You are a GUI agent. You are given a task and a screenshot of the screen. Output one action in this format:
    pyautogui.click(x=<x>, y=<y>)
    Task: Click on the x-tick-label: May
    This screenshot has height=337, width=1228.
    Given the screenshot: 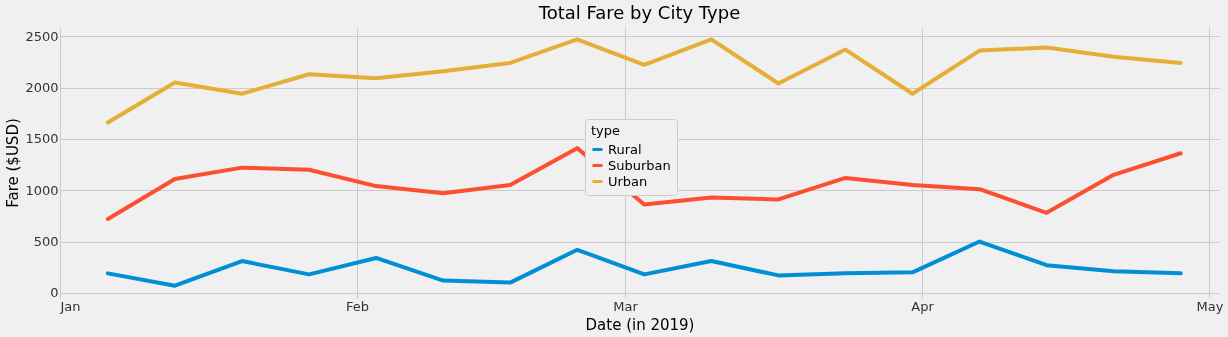 What is the action you would take?
    pyautogui.click(x=1210, y=306)
    